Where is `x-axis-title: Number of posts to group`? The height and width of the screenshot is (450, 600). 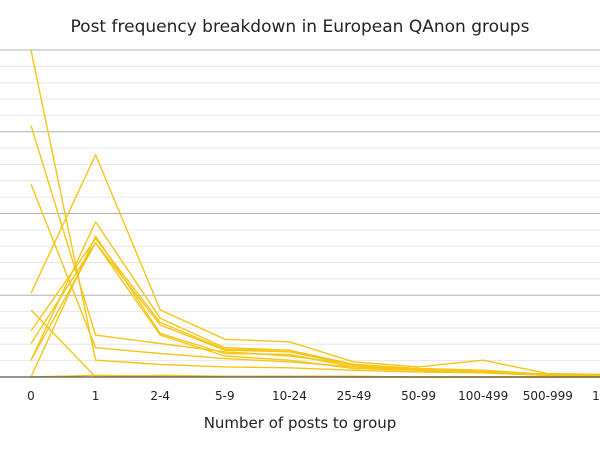
x-axis-title: Number of posts to group is located at coordinates (300, 423).